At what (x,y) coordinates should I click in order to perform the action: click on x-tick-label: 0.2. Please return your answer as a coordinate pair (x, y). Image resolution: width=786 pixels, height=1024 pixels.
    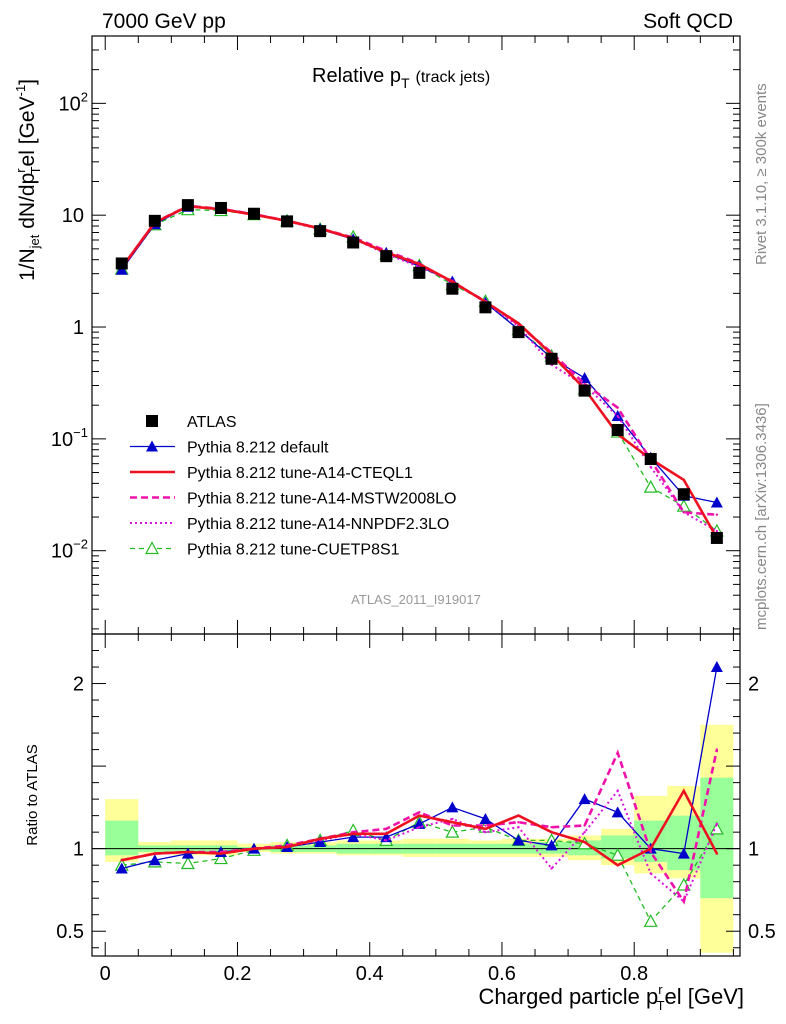
    Looking at the image, I should click on (238, 974).